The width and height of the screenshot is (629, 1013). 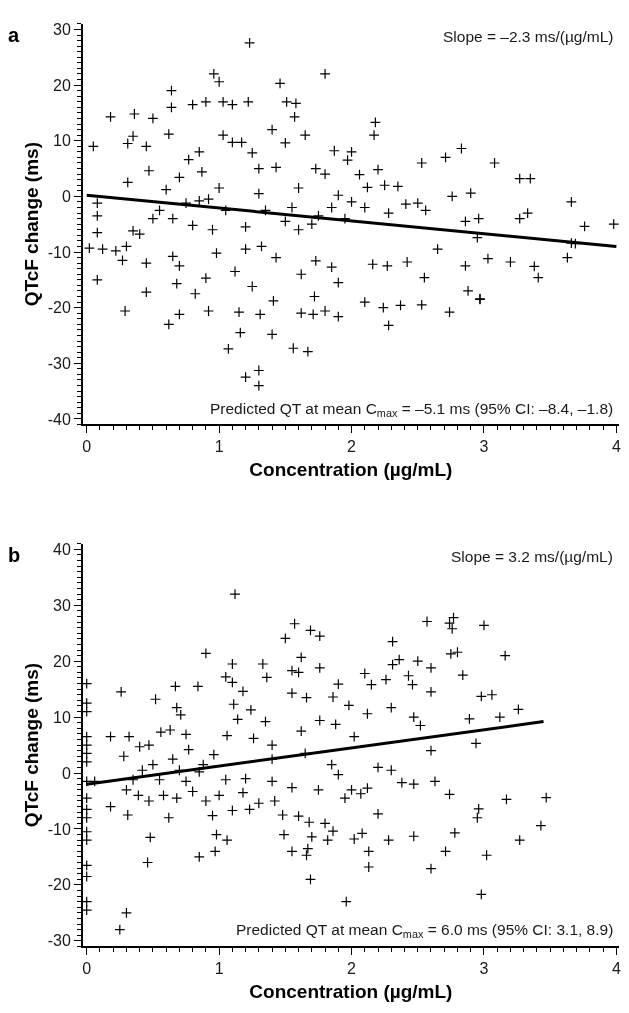 I want to click on text: b, so click(x=14, y=555).